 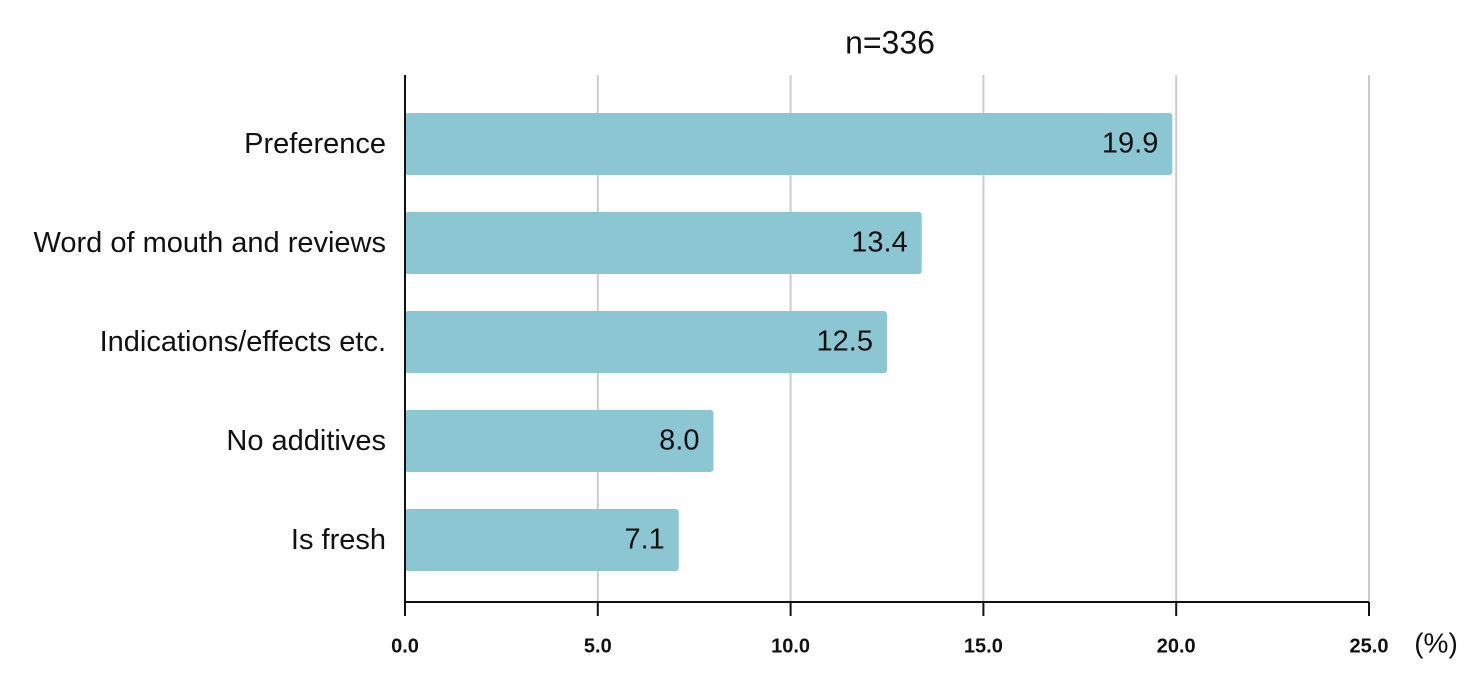 What do you see at coordinates (845, 342) in the screenshot?
I see `value-label: 12.5` at bounding box center [845, 342].